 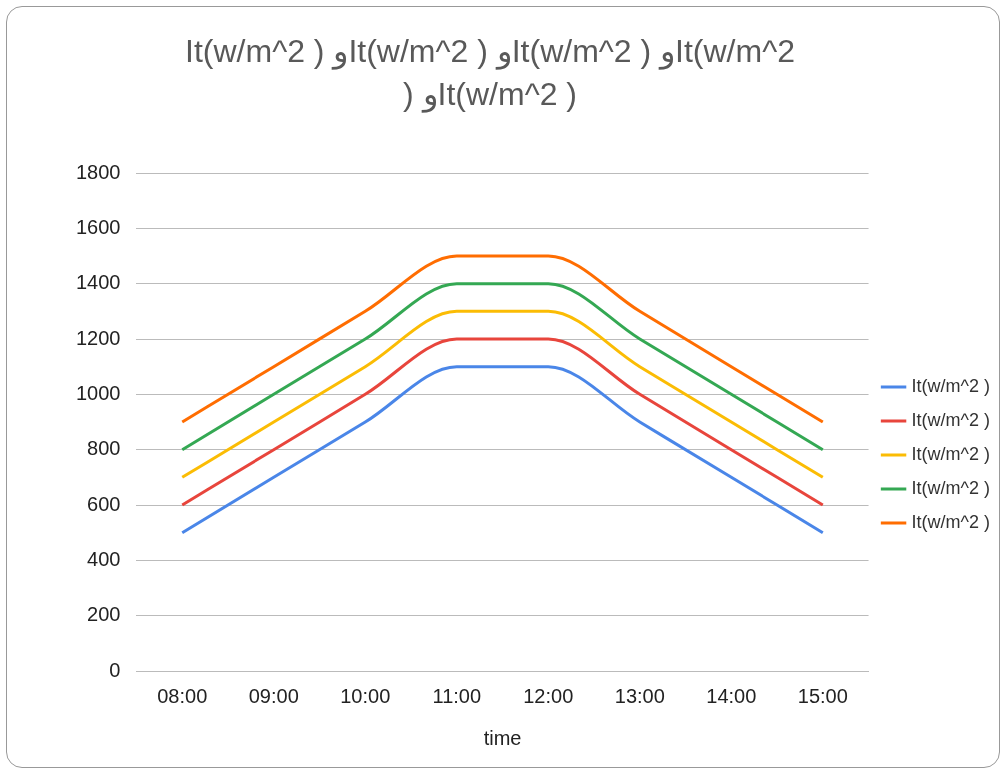 I want to click on y-tick-label: 1200, so click(x=98, y=337).